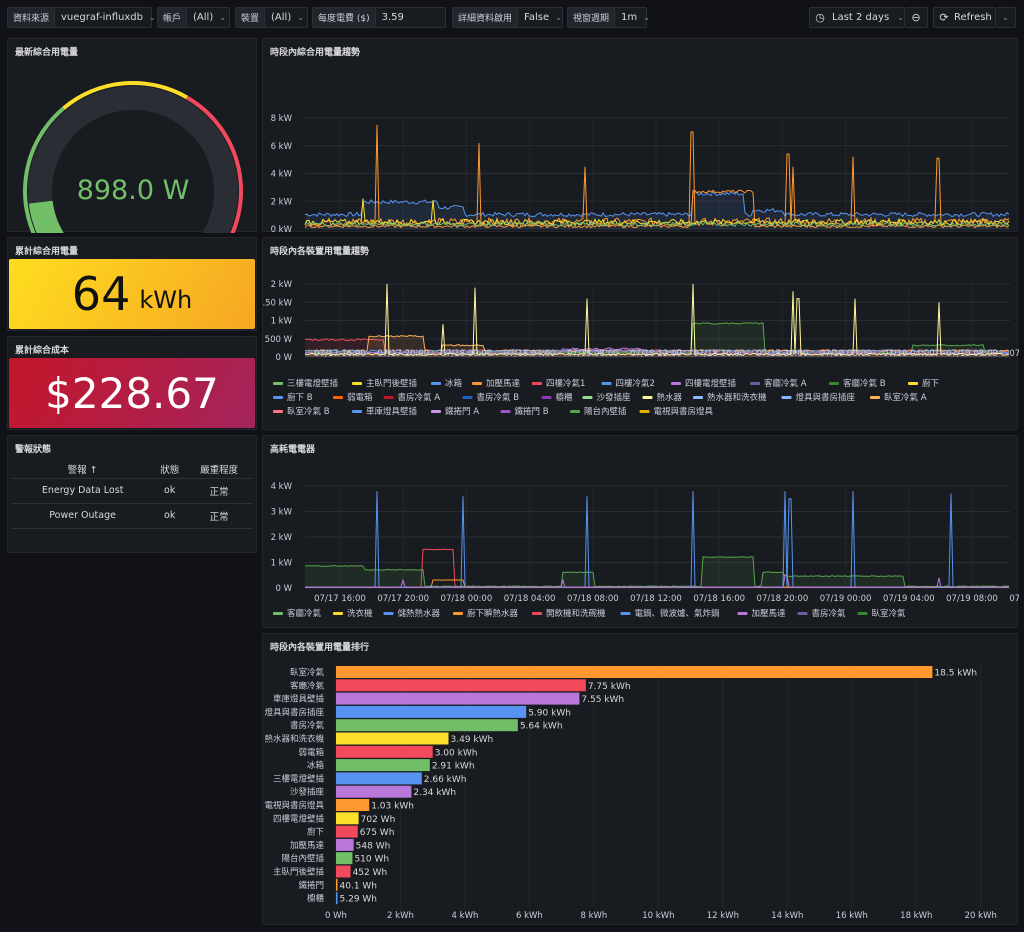 Image resolution: width=1024 pixels, height=932 pixels. Describe the element at coordinates (783, 354) in the screenshot. I see `x-tick-label: 07/18 20:00` at that location.